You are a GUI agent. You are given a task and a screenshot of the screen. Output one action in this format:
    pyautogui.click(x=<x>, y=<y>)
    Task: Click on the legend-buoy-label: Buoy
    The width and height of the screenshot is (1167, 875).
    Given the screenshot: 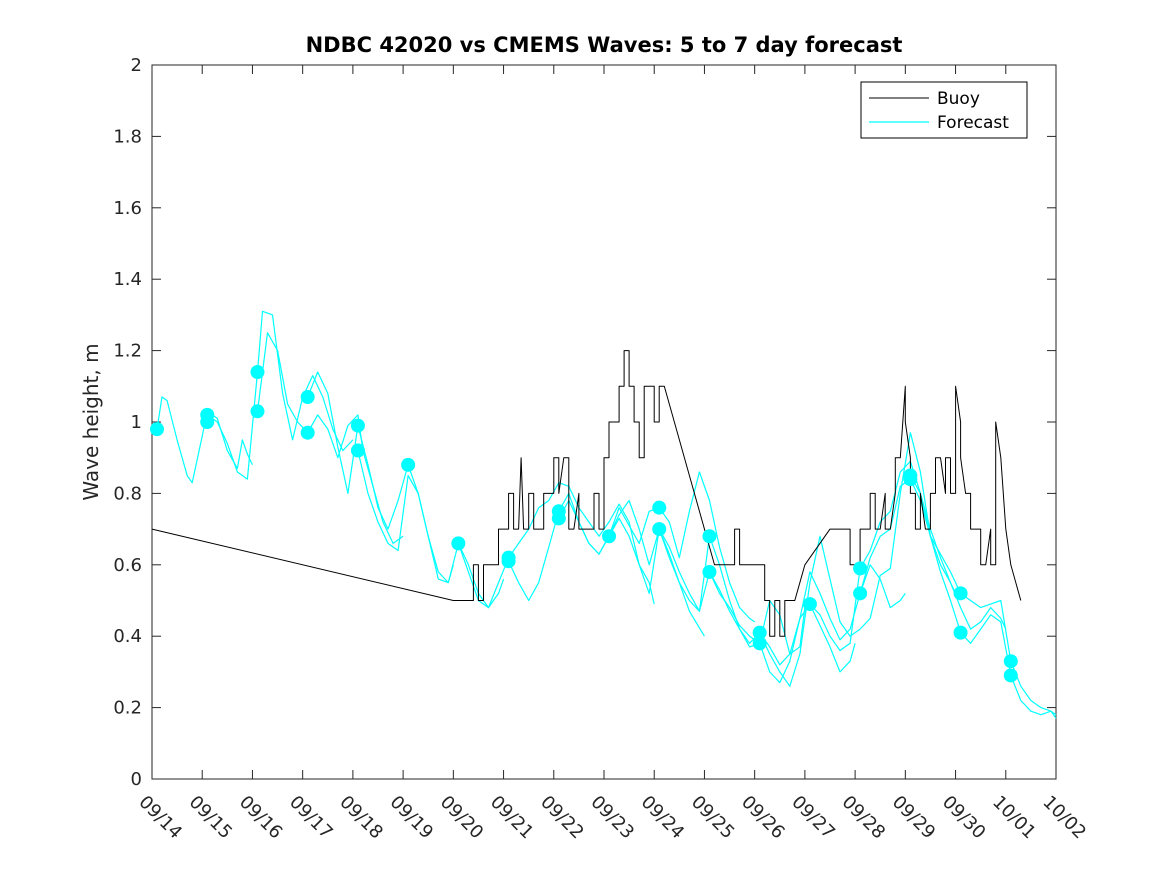 What is the action you would take?
    pyautogui.click(x=958, y=99)
    